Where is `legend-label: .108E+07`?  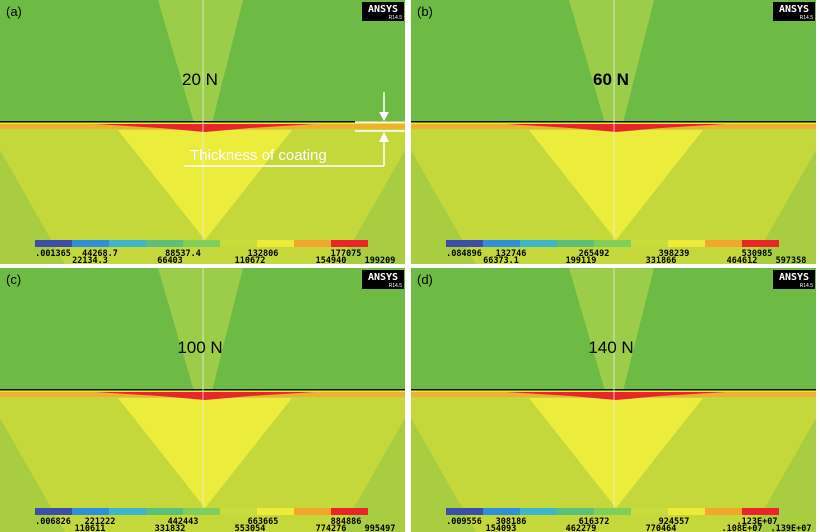
legend-label: .108E+07 is located at coordinates (742, 528).